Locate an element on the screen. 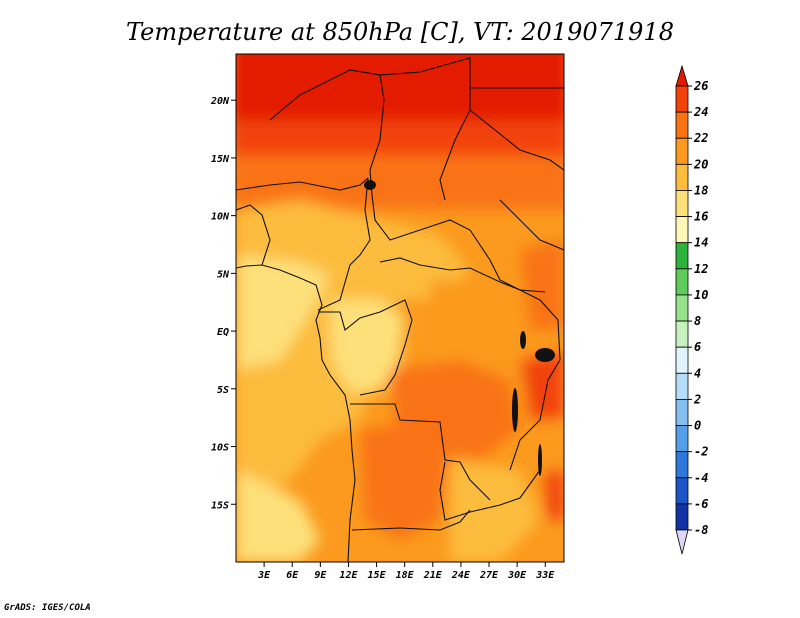 This screenshot has width=800, height=618. border-congo is located at coordinates (365, 347).